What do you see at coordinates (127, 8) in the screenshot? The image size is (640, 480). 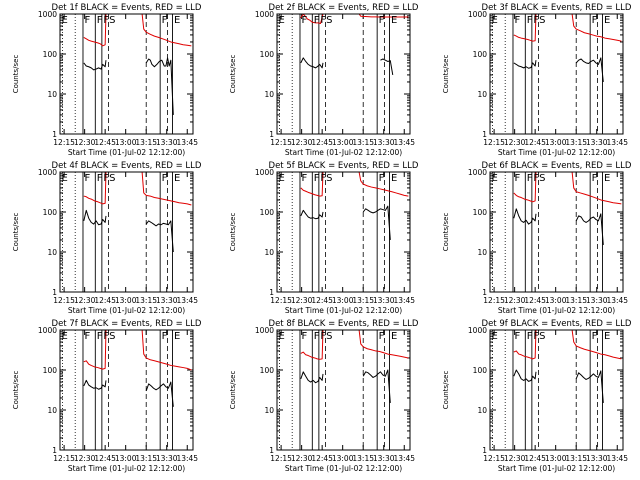 I see `panel-title: Det 1f BLACK = Events, RED = LLD` at bounding box center [127, 8].